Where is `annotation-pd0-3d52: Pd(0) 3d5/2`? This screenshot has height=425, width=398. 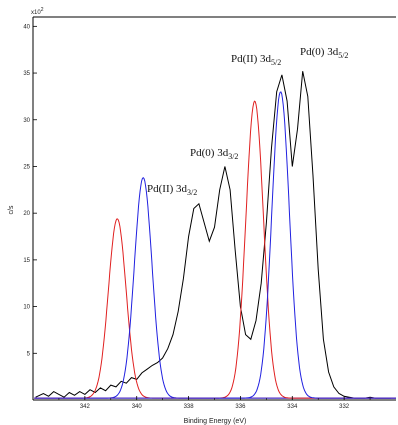
annotation-pd0-3d52: Pd(0) 3d5/2 is located at coordinates (324, 53).